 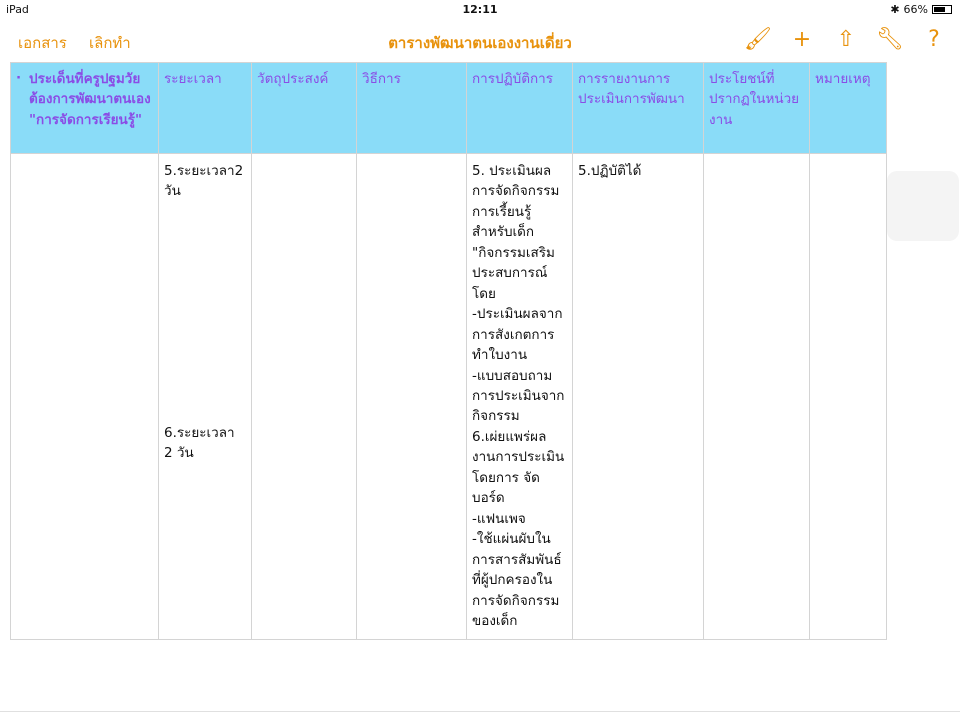 I want to click on header-operation: การปฏิบัติการ, so click(x=519, y=108).